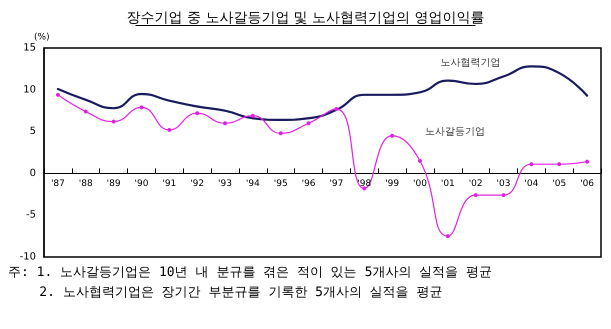  Describe the element at coordinates (113, 183) in the screenshot. I see `x-tick-label: '89` at that location.